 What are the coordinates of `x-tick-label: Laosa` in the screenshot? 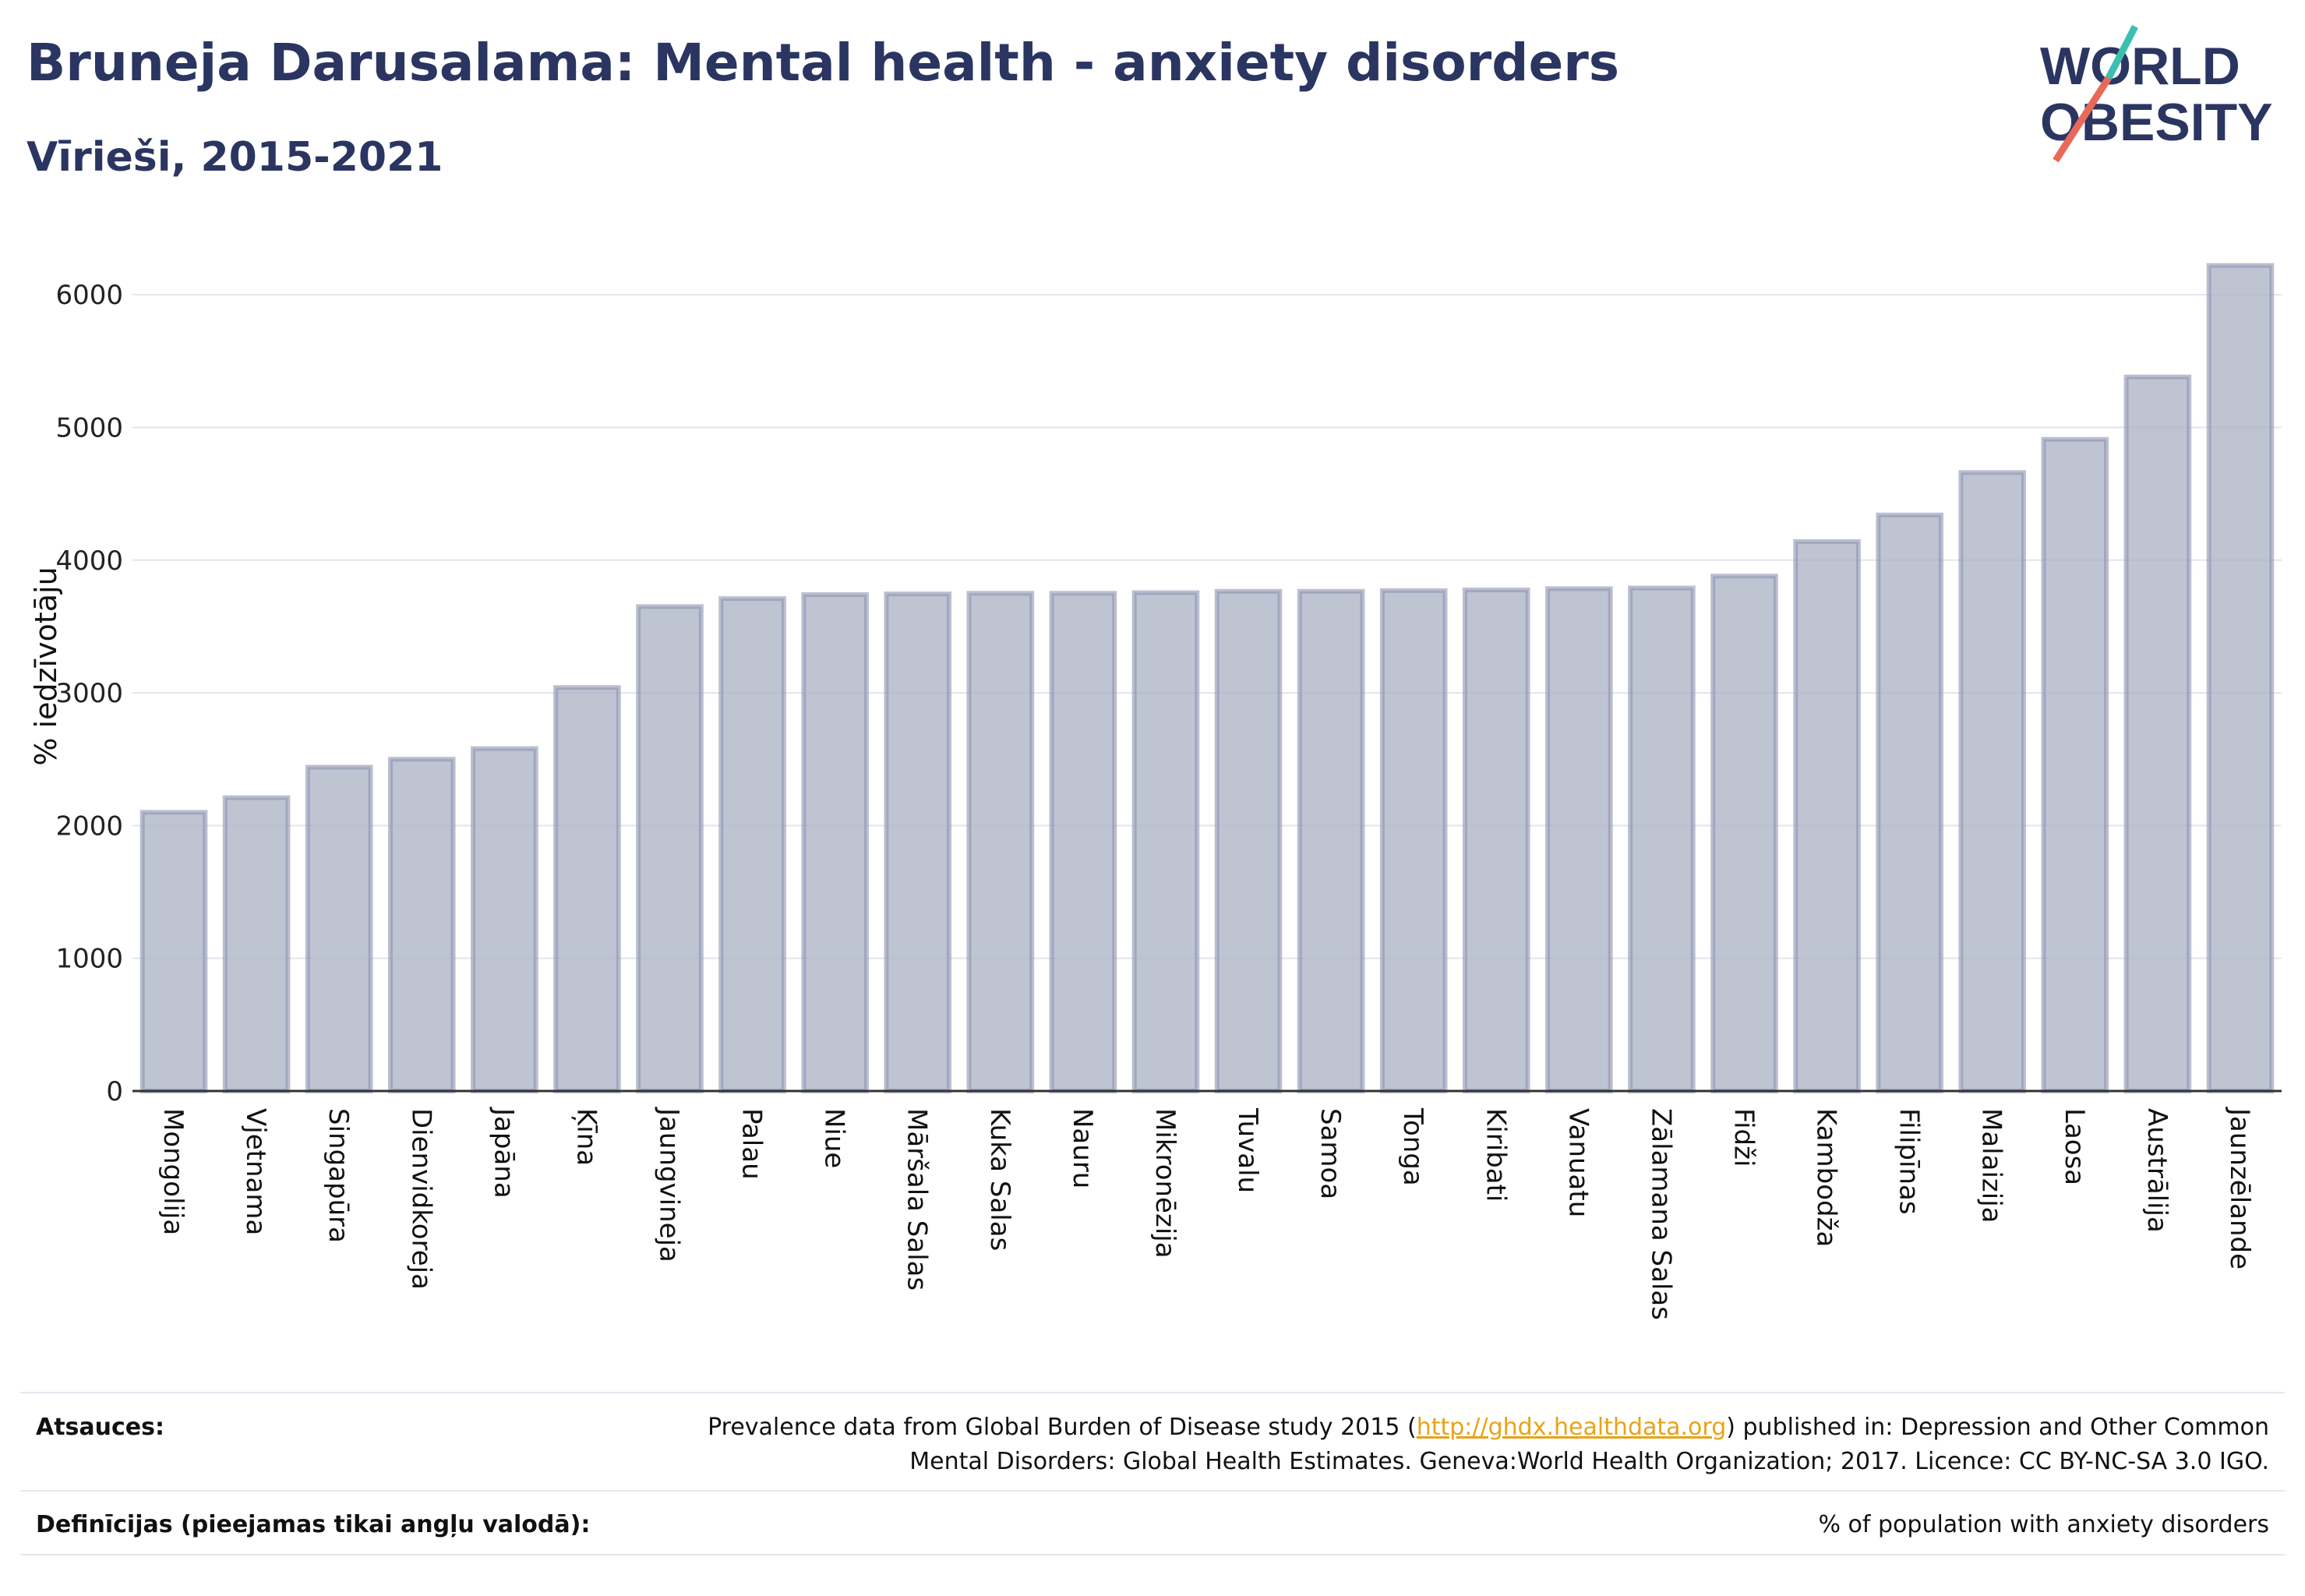 It's located at (2074, 1146).